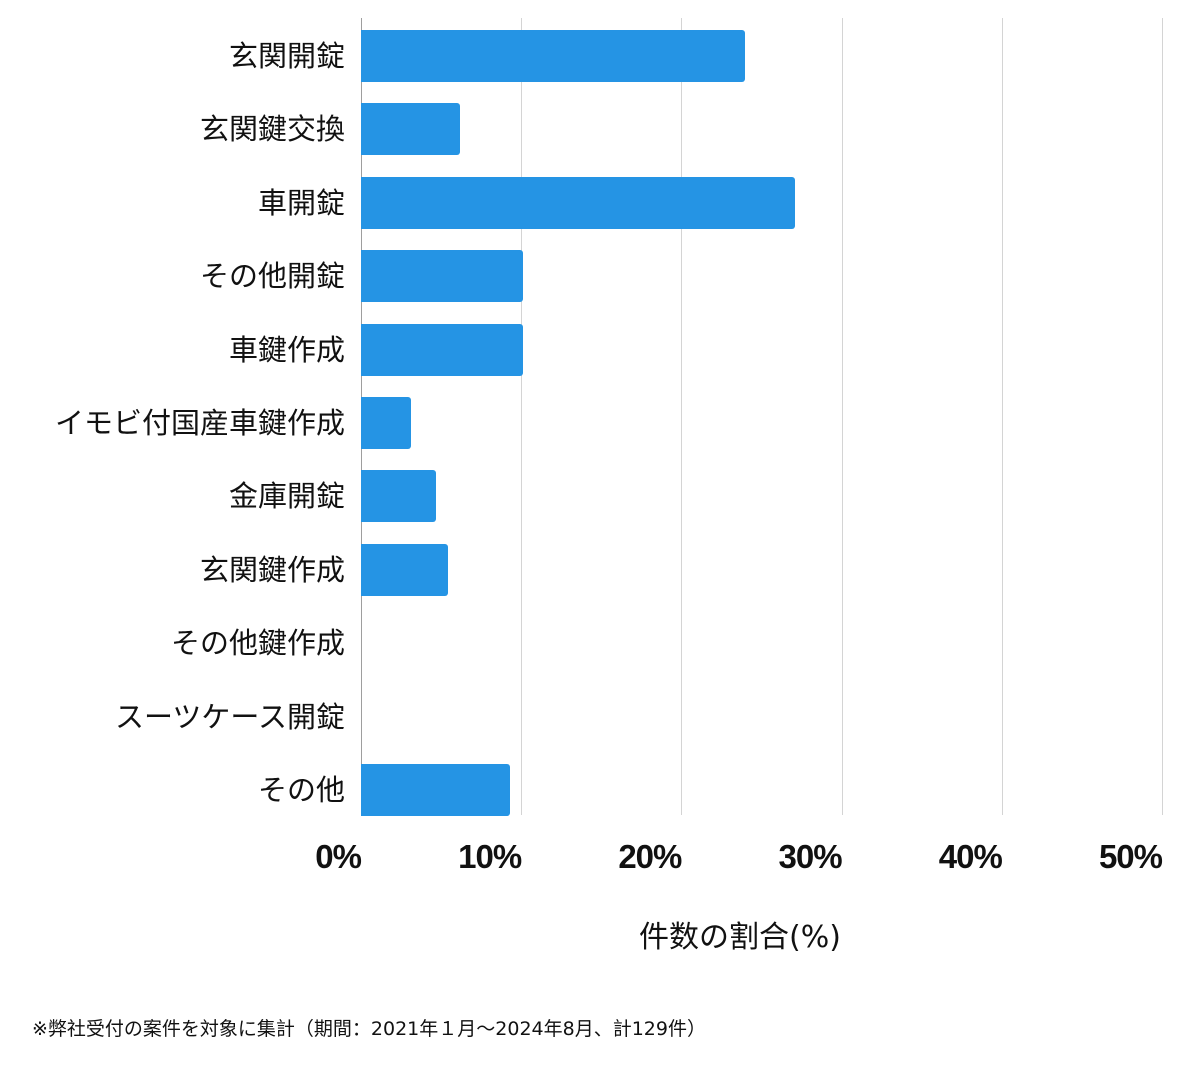 This screenshot has height=1069, width=1200. What do you see at coordinates (272, 569) in the screenshot?
I see `category-label: 玄関鍵作成` at bounding box center [272, 569].